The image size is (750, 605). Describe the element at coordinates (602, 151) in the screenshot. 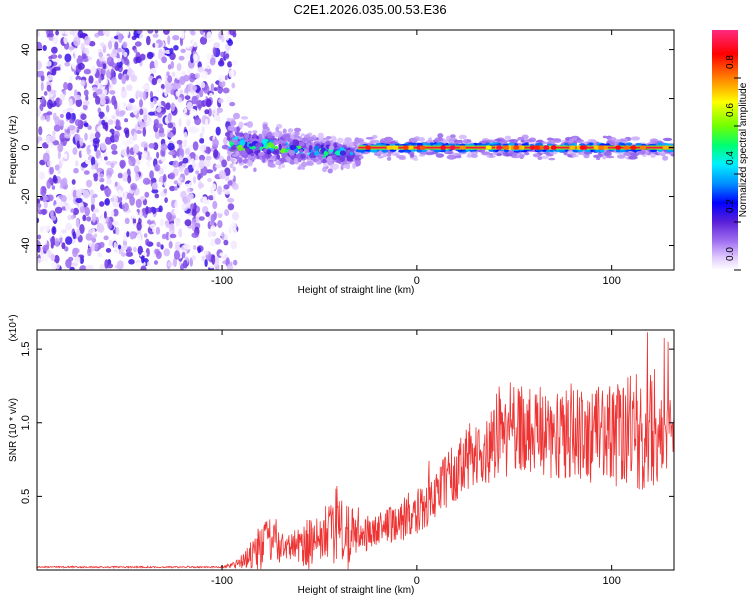

I see `spectrogram-tone-edge` at that location.